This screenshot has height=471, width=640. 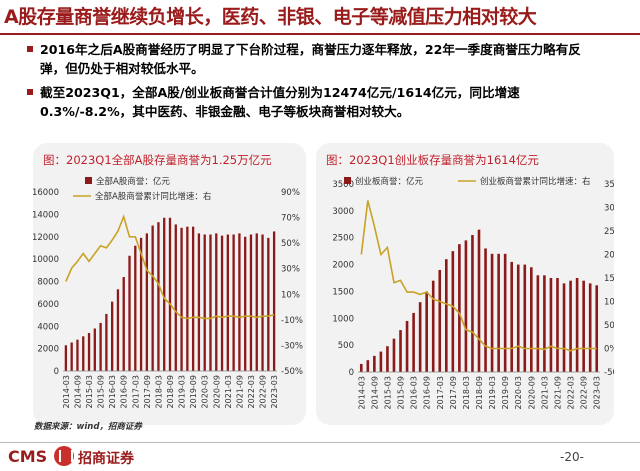 I want to click on page-number: -20-, so click(x=572, y=457).